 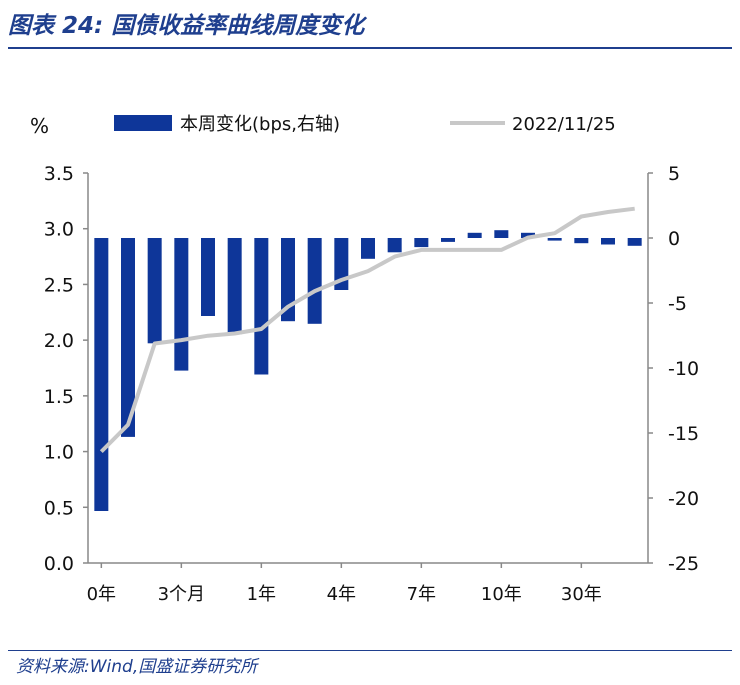 What do you see at coordinates (101, 594) in the screenshot?
I see `x-tick-label: 0年` at bounding box center [101, 594].